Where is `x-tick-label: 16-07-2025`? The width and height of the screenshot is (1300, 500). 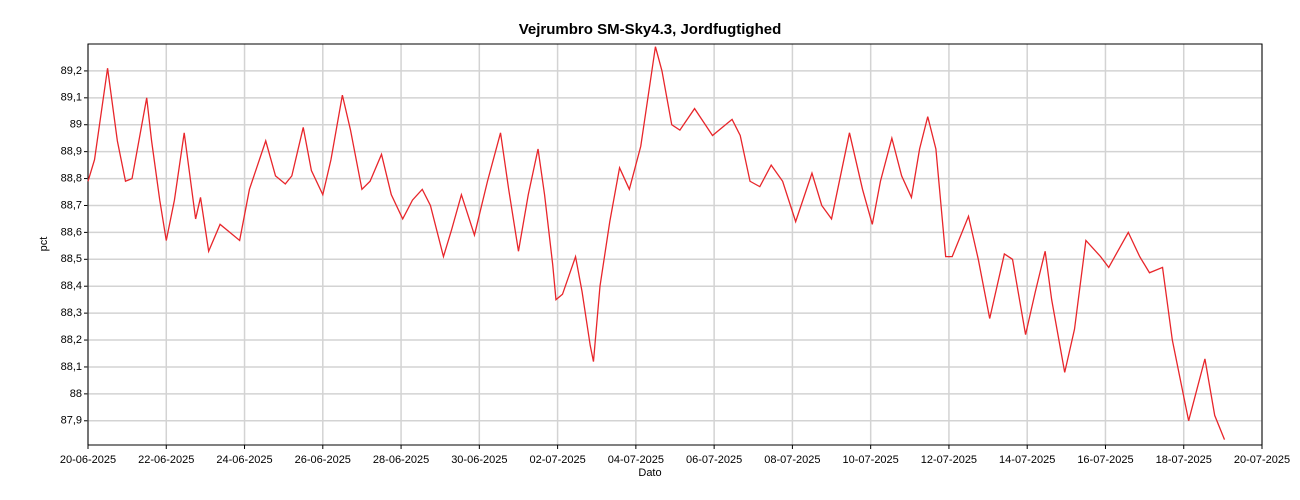
x-tick-label: 16-07-2025 is located at coordinates (1105, 460).